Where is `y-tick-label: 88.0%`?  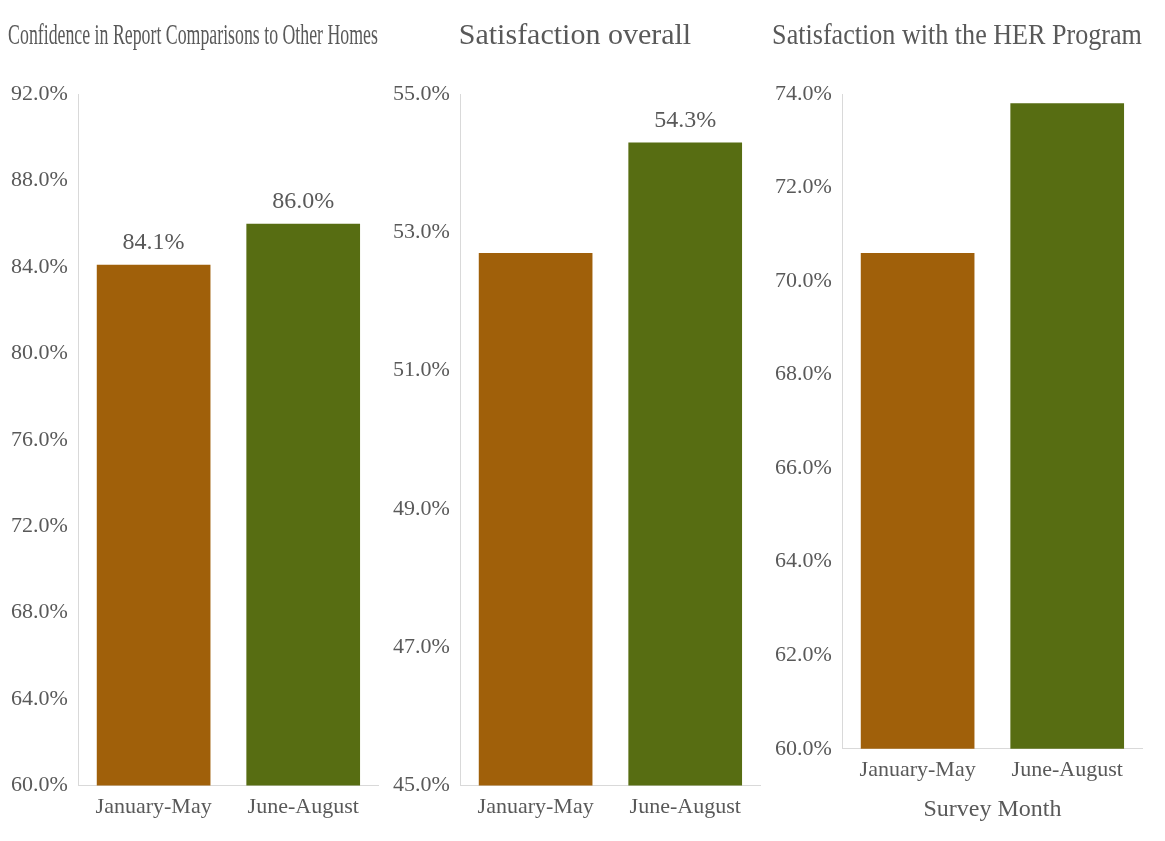
y-tick-label: 88.0% is located at coordinates (39, 179).